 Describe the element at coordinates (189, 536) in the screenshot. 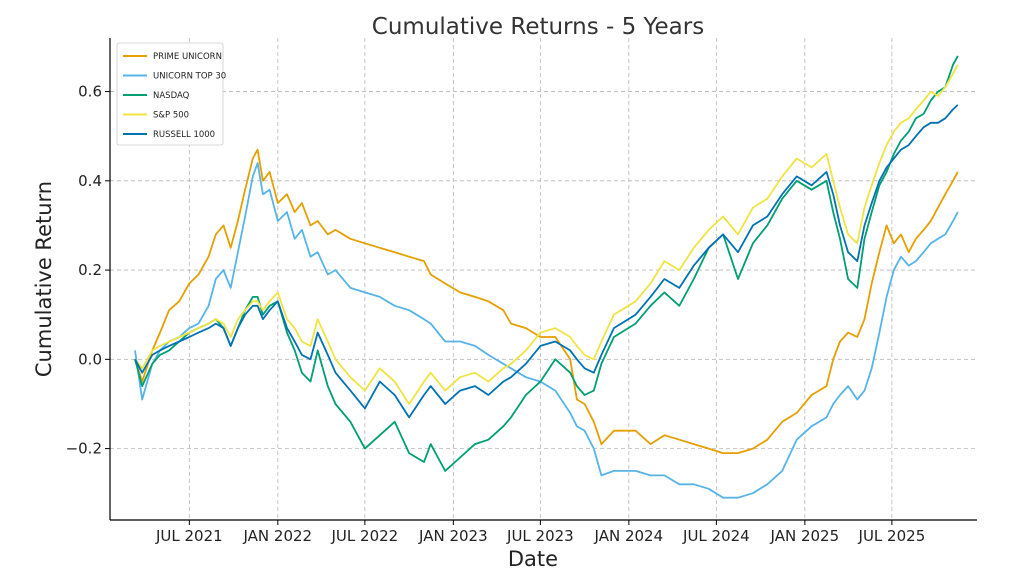

I see `x-tick-label: JUL 2021` at that location.